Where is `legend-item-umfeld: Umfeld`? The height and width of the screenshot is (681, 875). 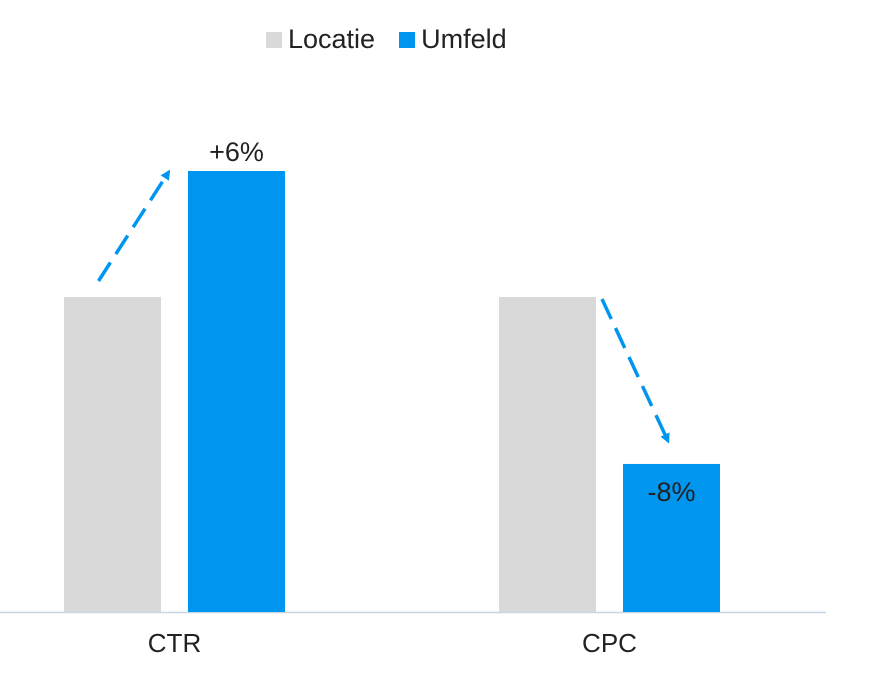 legend-item-umfeld: Umfeld is located at coordinates (453, 39).